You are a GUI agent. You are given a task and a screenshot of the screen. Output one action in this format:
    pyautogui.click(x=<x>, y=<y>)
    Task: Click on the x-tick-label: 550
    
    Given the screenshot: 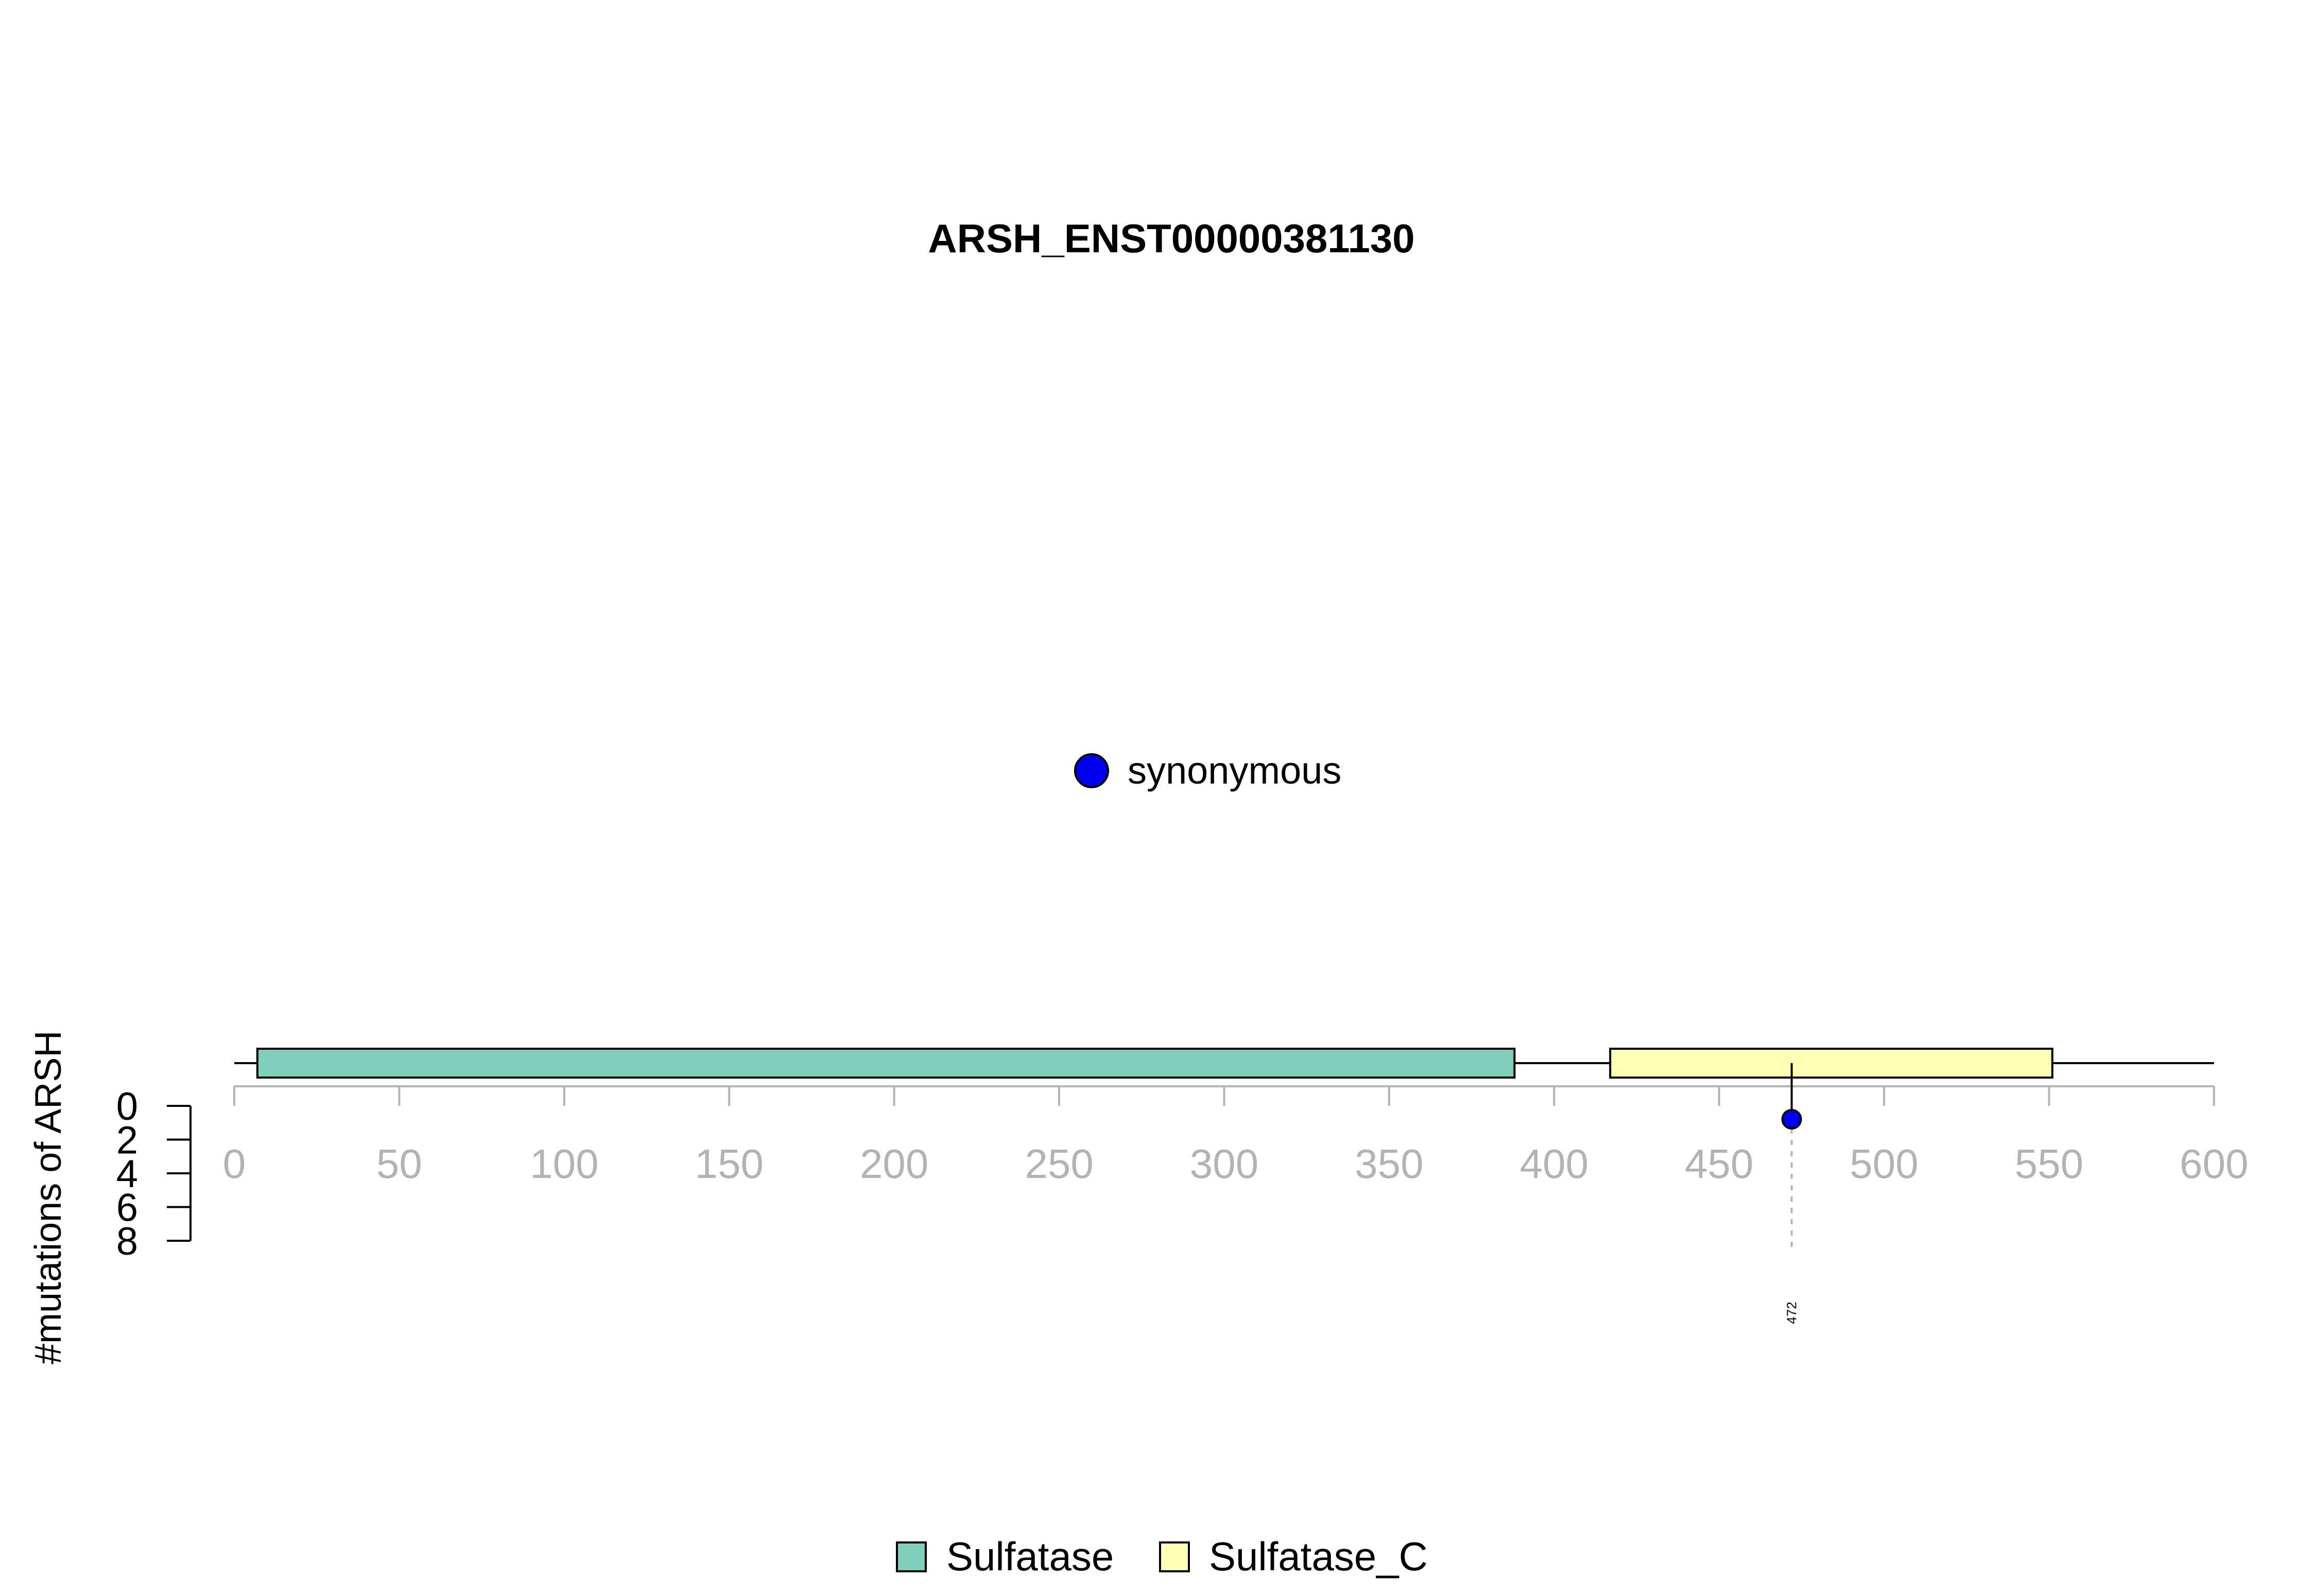 What is the action you would take?
    pyautogui.click(x=2049, y=1164)
    